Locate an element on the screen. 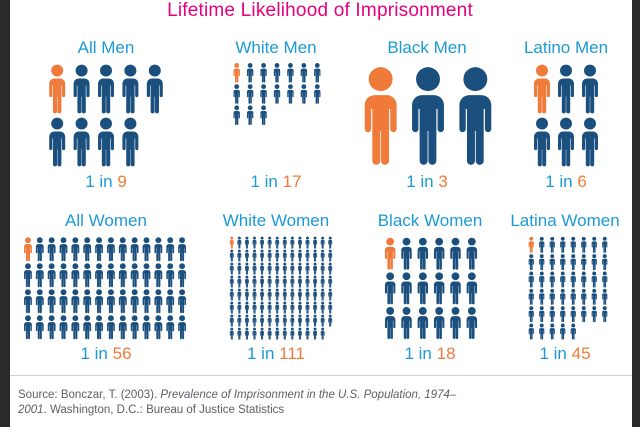 The height and width of the screenshot is (427, 640). ratio-value: 45 is located at coordinates (581, 353).